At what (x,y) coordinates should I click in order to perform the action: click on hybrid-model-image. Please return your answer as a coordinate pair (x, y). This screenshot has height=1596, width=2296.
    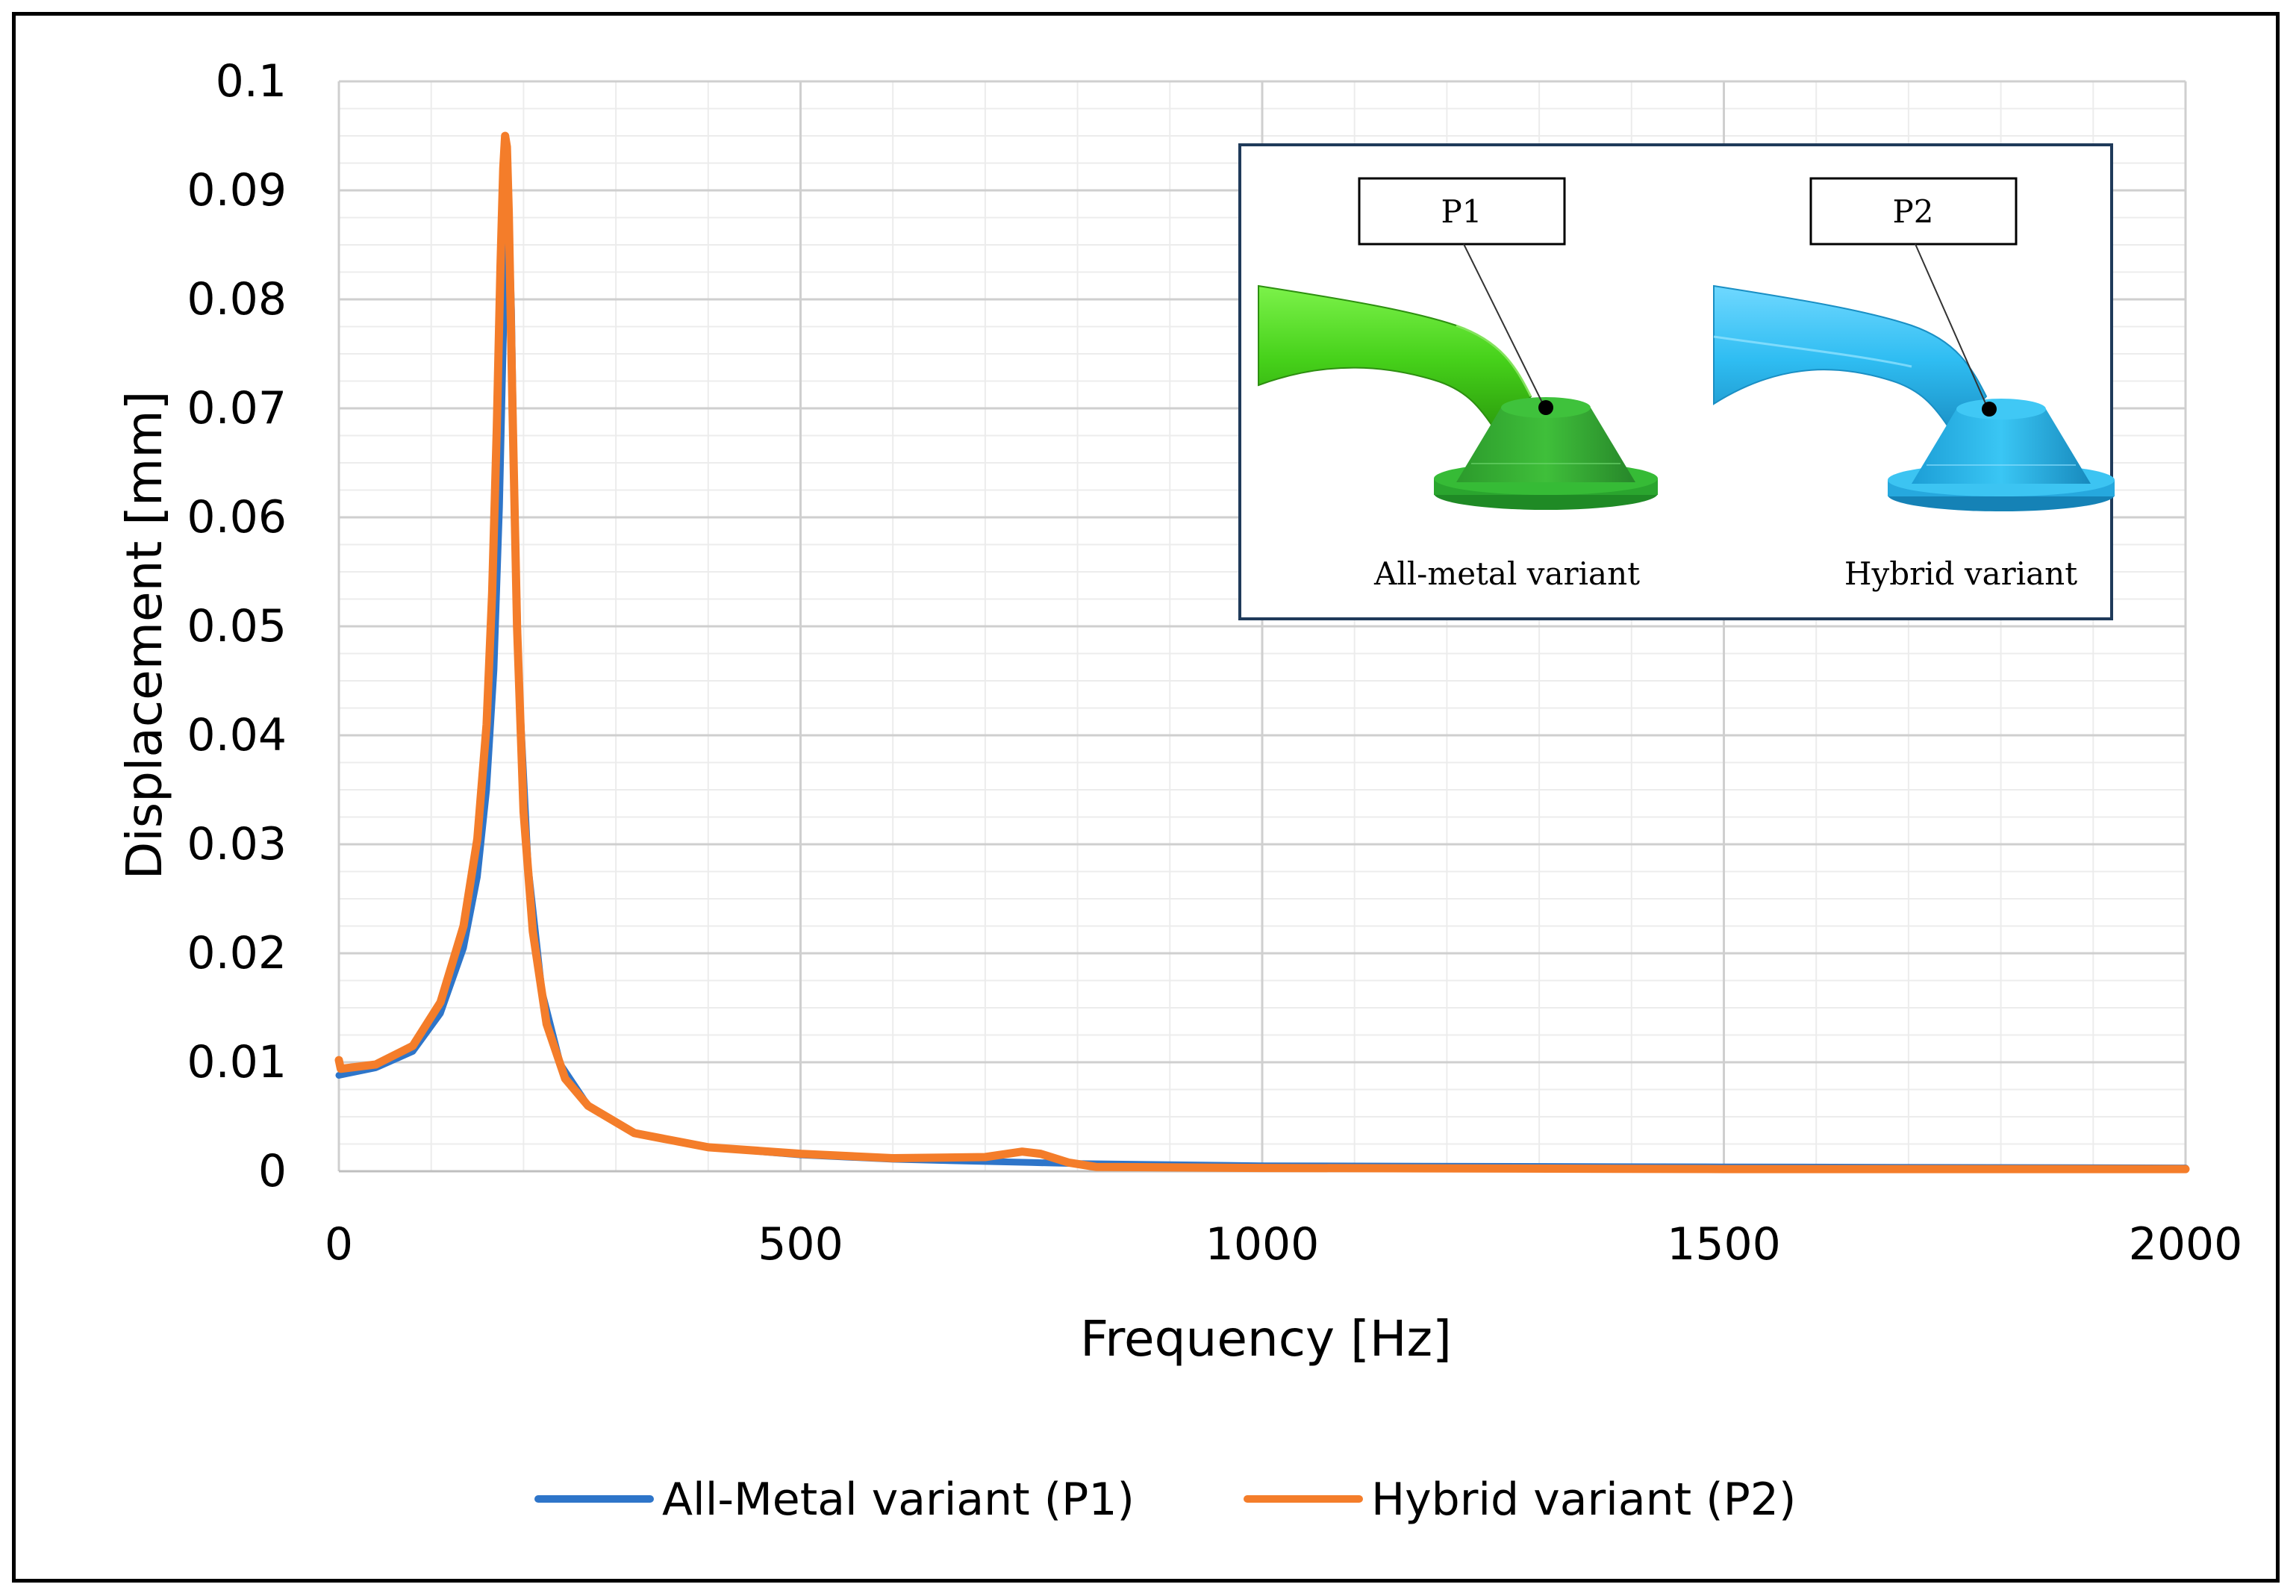
    Looking at the image, I should click on (1914, 397).